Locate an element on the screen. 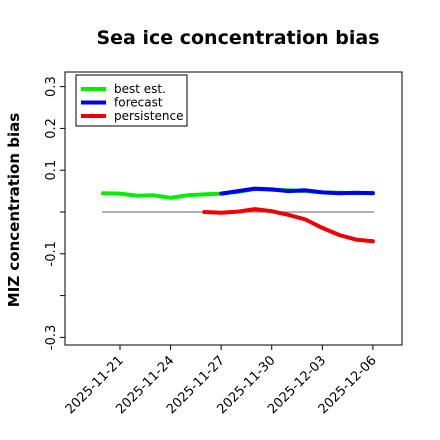 The image size is (440, 440). legend-label: persistence is located at coordinates (148, 116).